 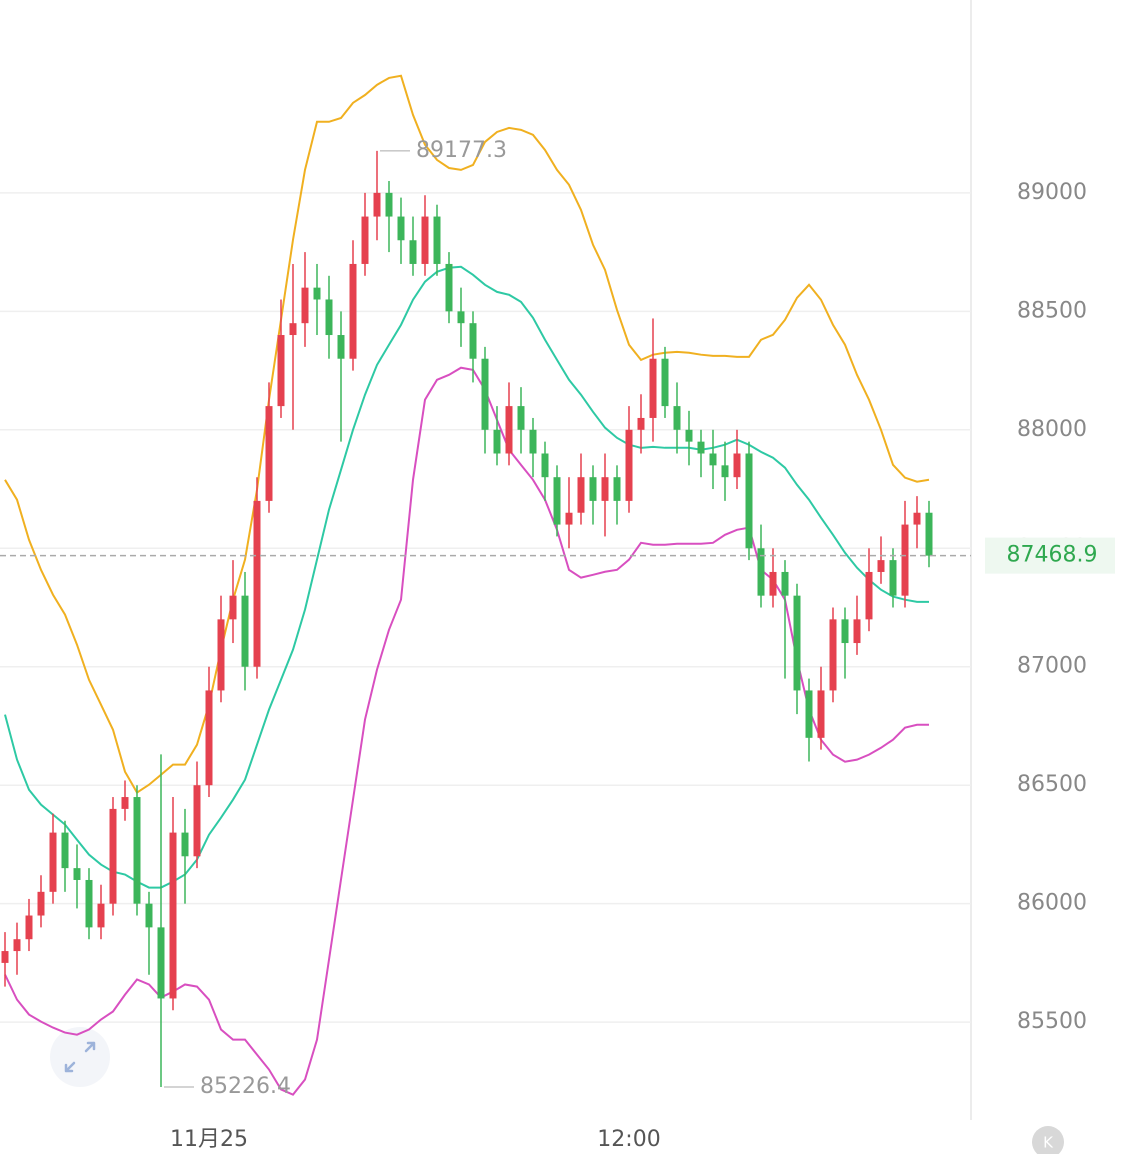 I want to click on y-tick-label: 88000, so click(x=1052, y=429).